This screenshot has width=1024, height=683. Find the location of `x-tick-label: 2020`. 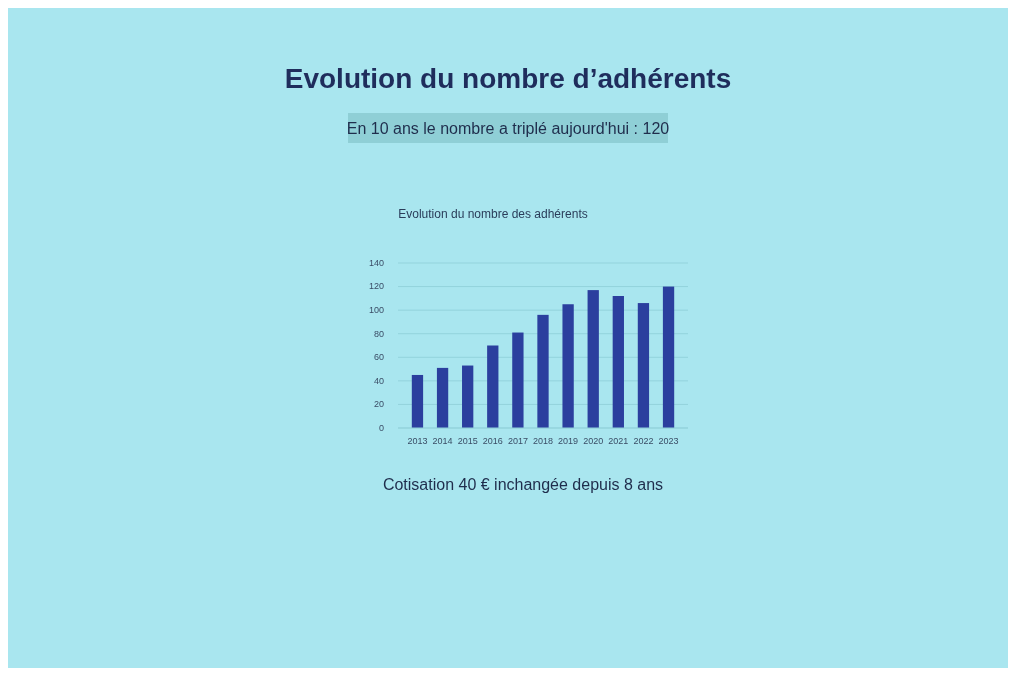

x-tick-label: 2020 is located at coordinates (593, 441).